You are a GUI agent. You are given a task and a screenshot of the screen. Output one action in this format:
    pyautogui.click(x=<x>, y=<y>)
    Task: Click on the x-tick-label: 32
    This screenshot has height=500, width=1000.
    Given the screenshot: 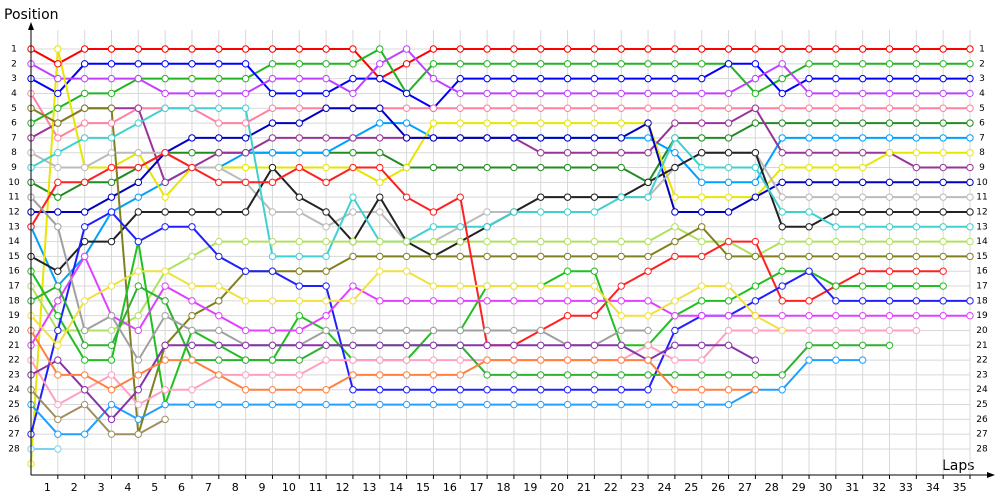 What is the action you would take?
    pyautogui.click(x=879, y=487)
    